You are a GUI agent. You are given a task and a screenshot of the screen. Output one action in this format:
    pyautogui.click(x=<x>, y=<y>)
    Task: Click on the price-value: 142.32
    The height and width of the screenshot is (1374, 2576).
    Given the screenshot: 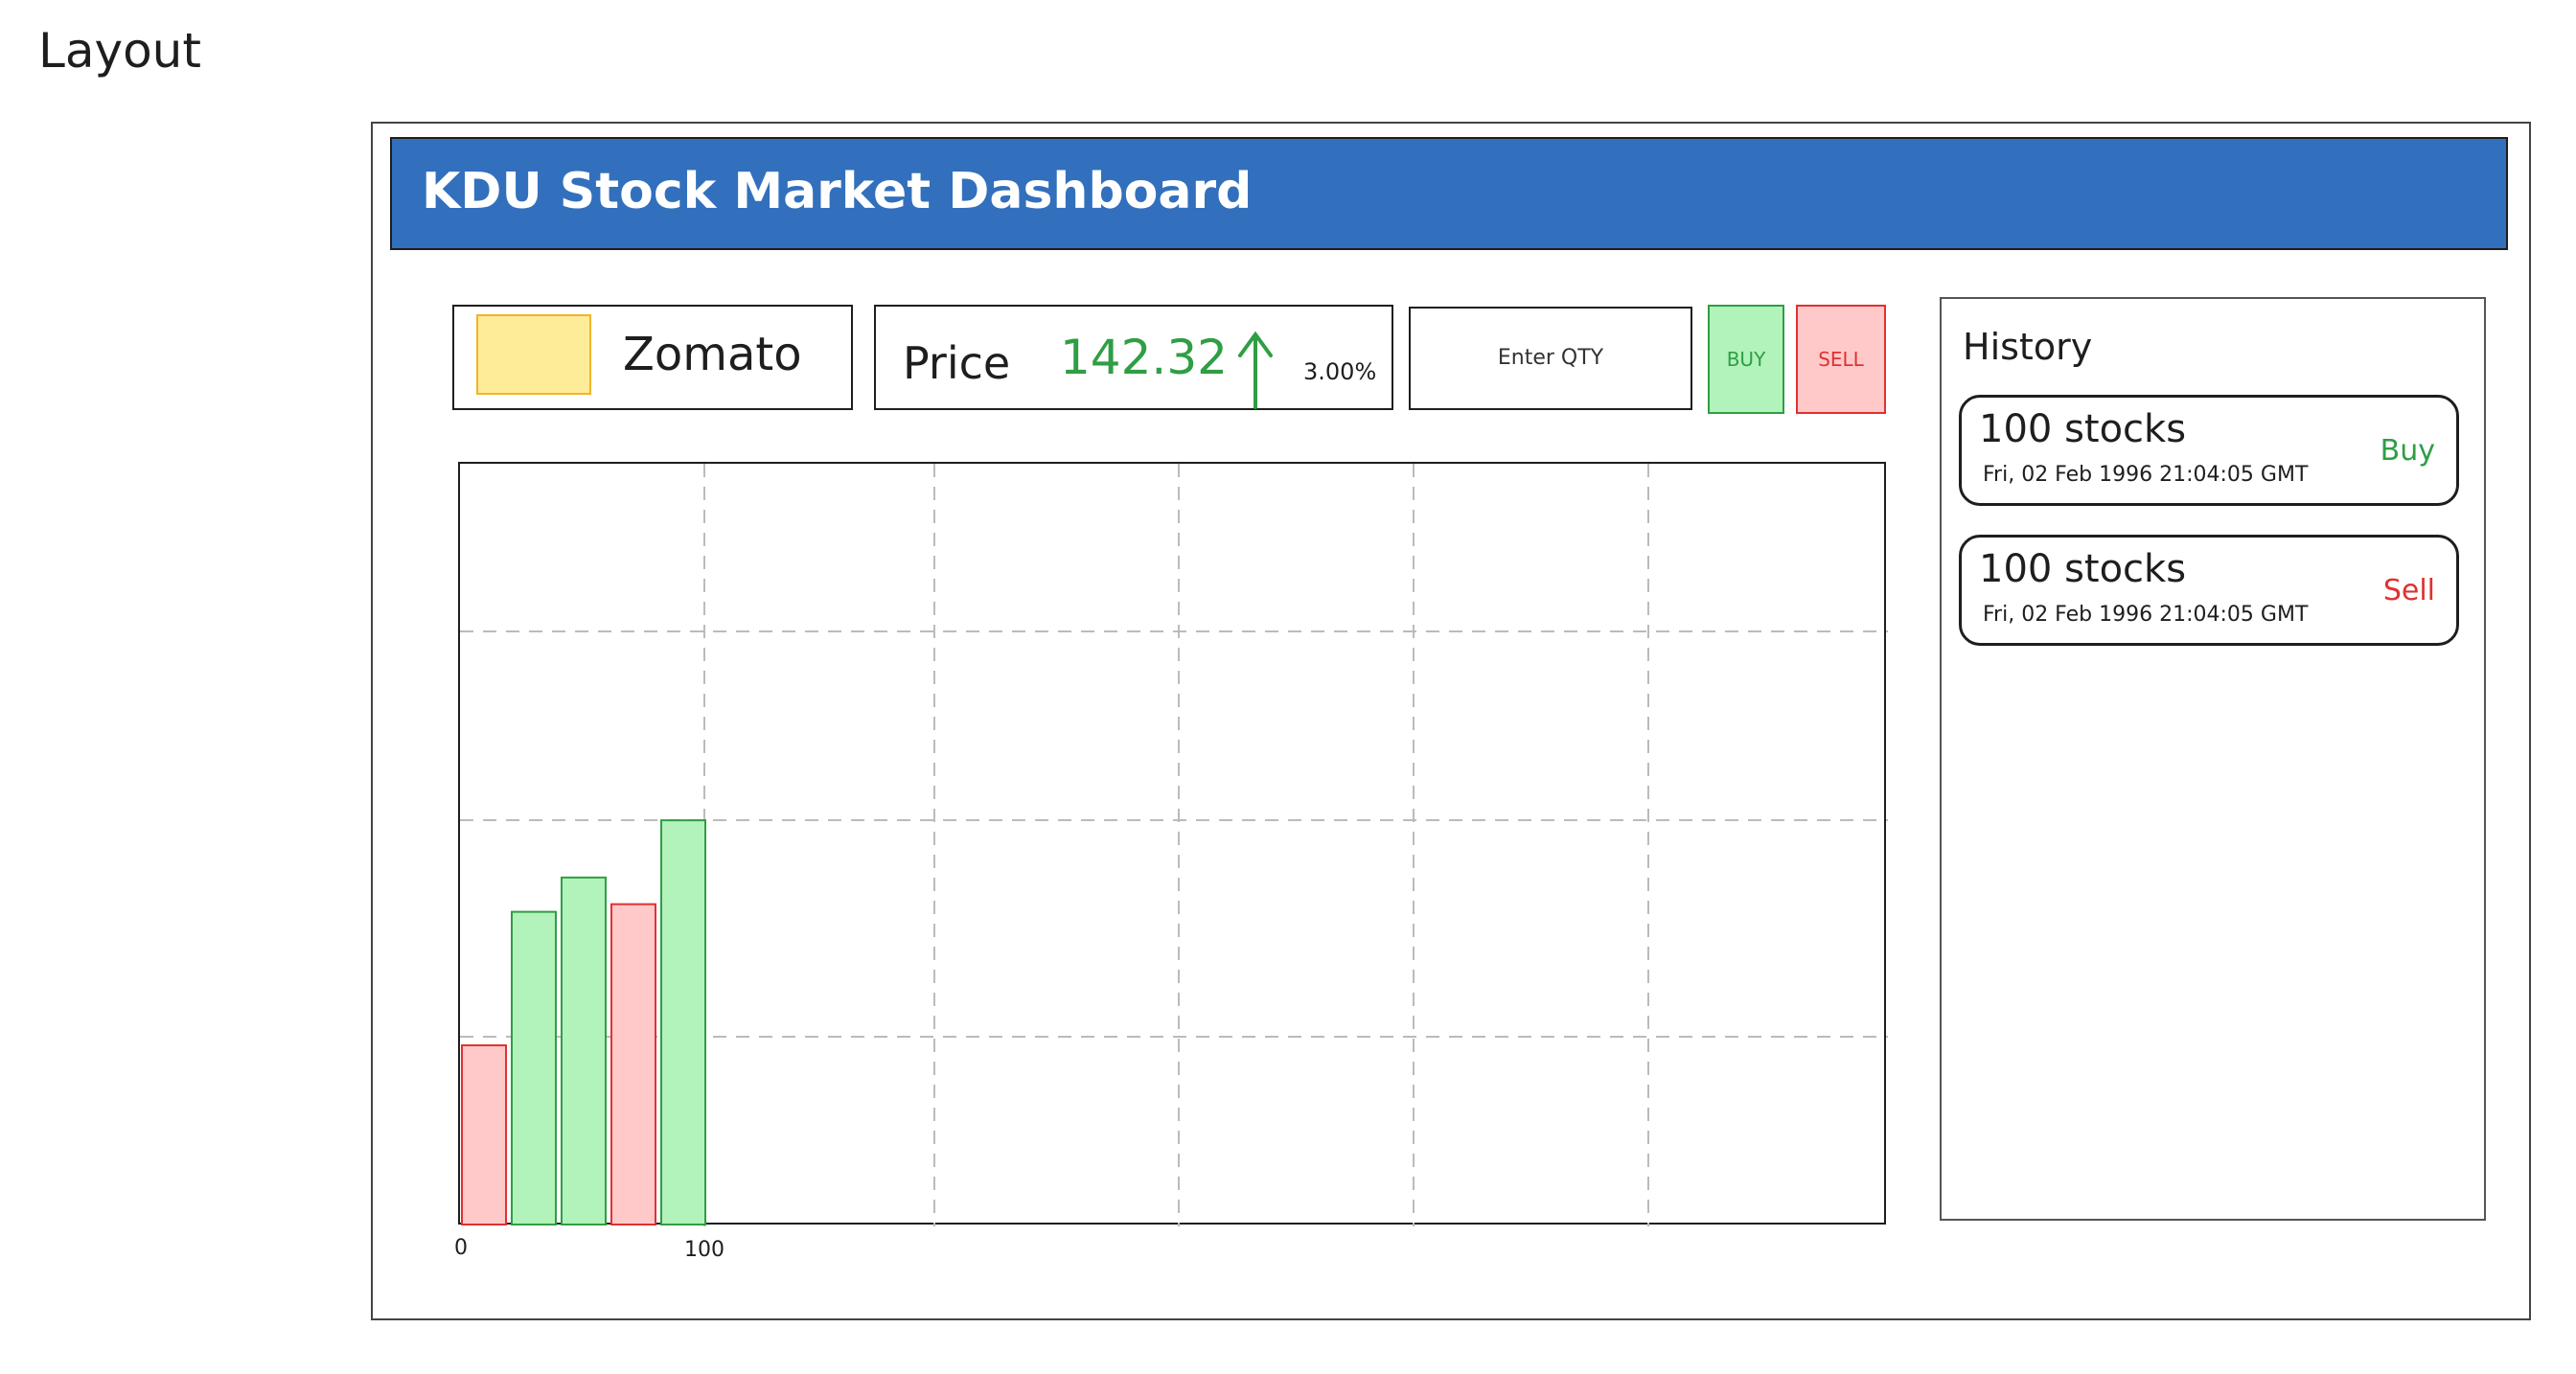 What is the action you would take?
    pyautogui.click(x=1144, y=358)
    